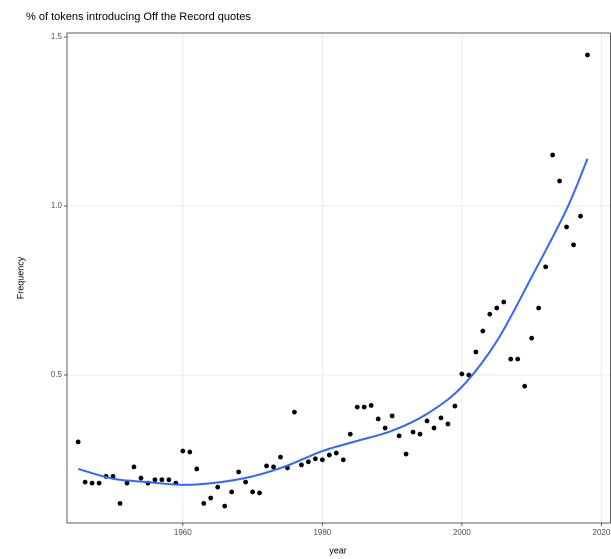 The image size is (611, 559). What do you see at coordinates (20, 277) in the screenshot?
I see `y-axis-title: Frequency` at bounding box center [20, 277].